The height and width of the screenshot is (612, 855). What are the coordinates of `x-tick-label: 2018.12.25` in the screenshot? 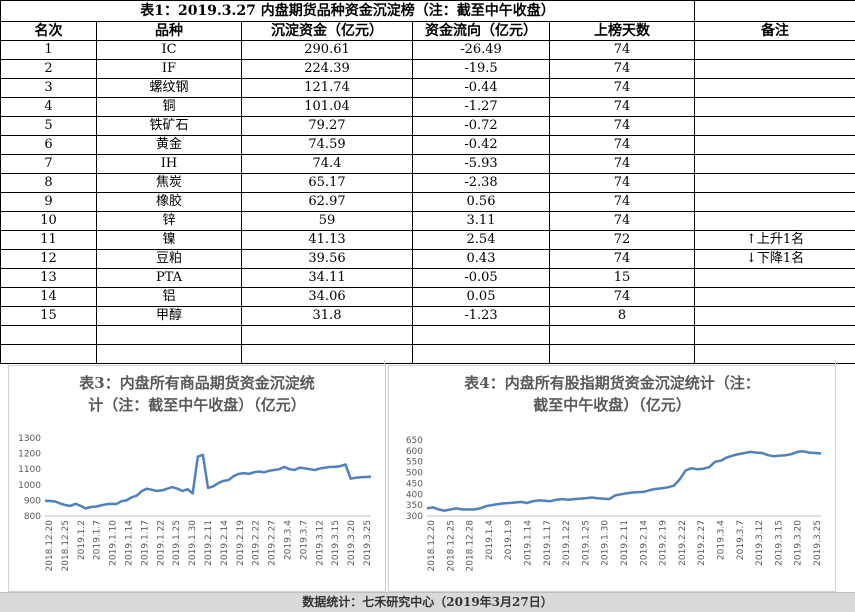 It's located at (451, 546).